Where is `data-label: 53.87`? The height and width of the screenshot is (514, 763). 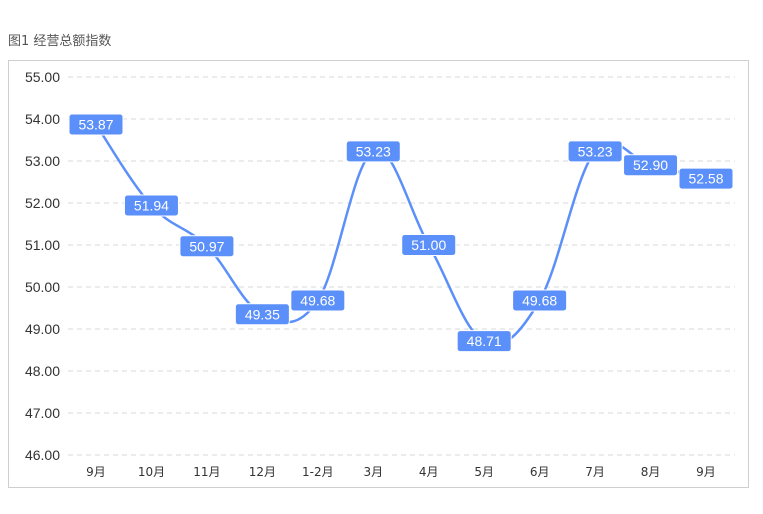
data-label: 53.87 is located at coordinates (95, 124).